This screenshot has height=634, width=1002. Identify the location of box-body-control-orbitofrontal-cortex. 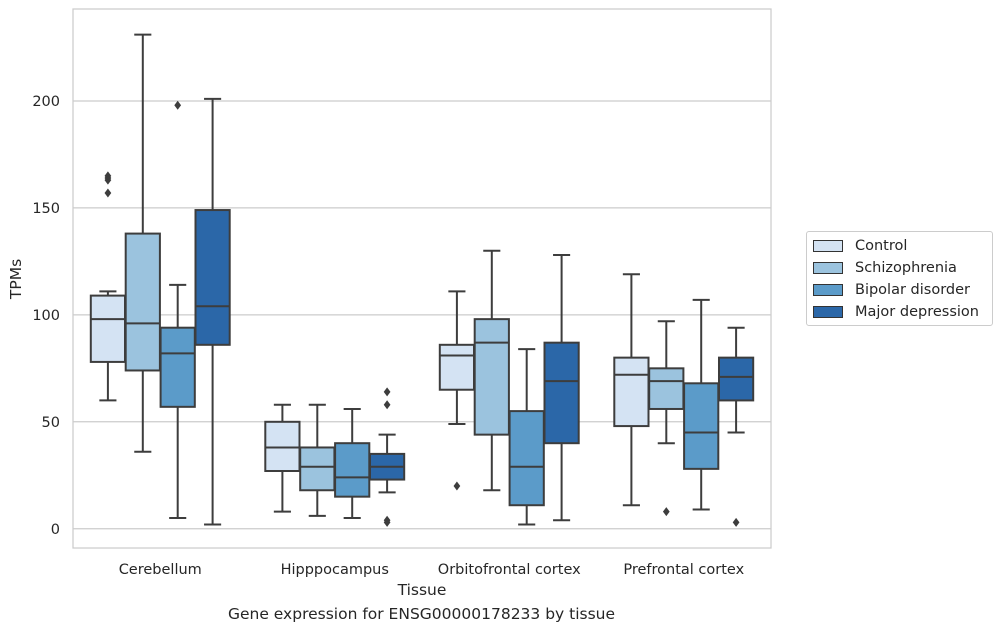
(457, 367).